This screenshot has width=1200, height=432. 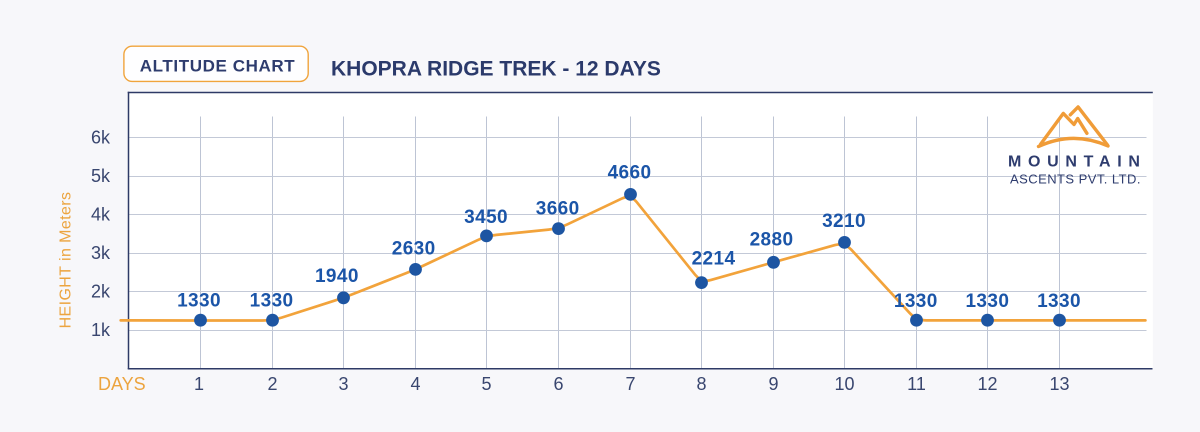 What do you see at coordinates (415, 384) in the screenshot?
I see `svg-text: 4` at bounding box center [415, 384].